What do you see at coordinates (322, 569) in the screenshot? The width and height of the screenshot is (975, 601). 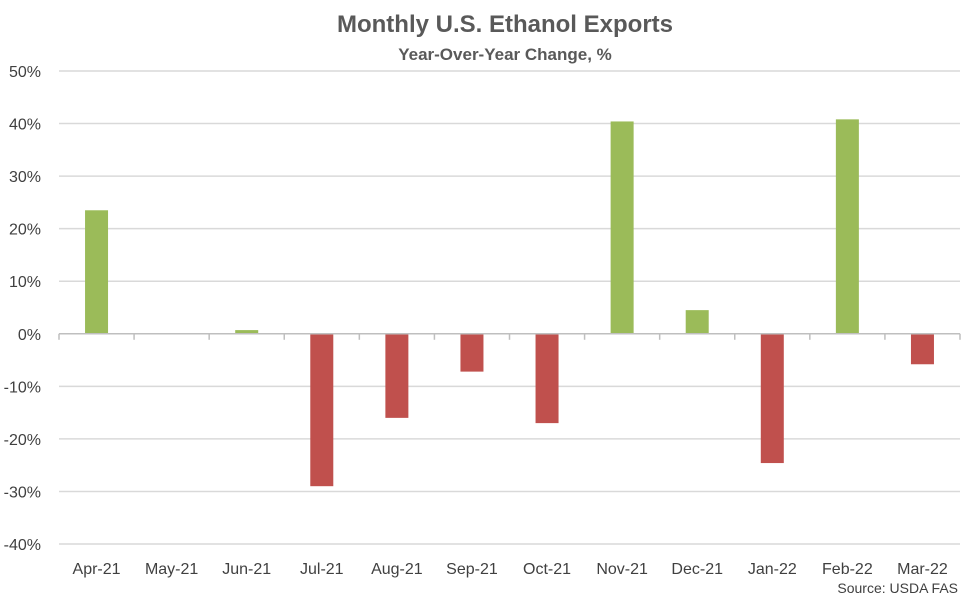 I see `x-tick-label: Jul-21` at bounding box center [322, 569].